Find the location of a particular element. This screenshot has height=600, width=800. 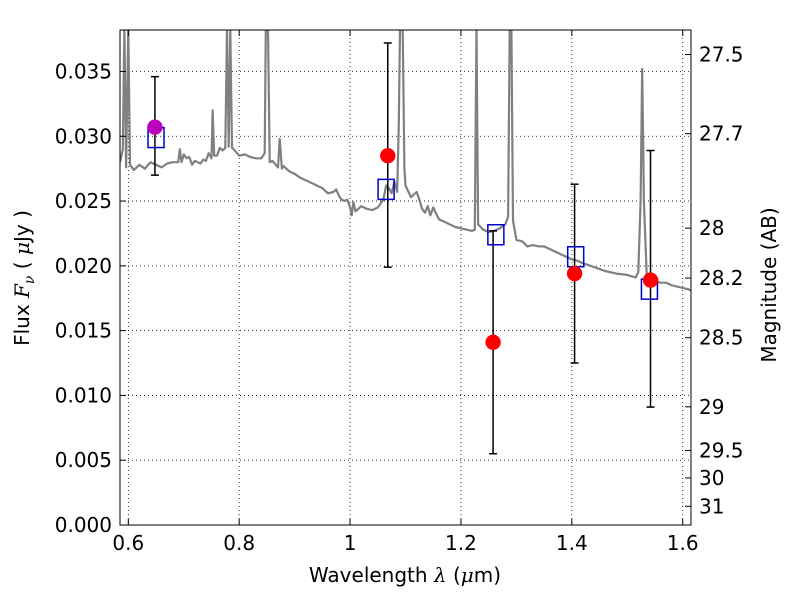

y-tick-label: 0.030 is located at coordinates (83, 136).